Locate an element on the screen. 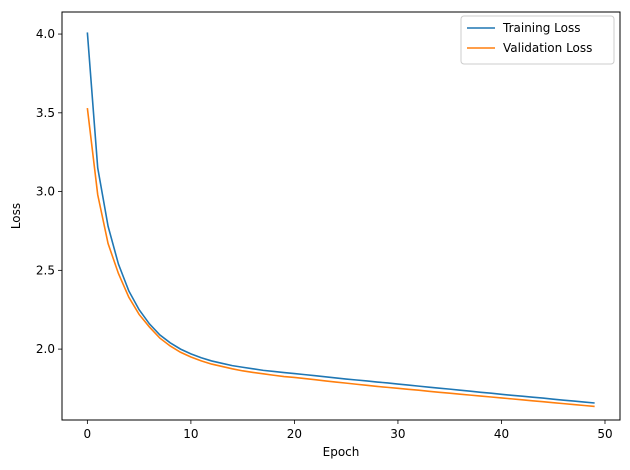  x-tick-label: 40 is located at coordinates (501, 434).